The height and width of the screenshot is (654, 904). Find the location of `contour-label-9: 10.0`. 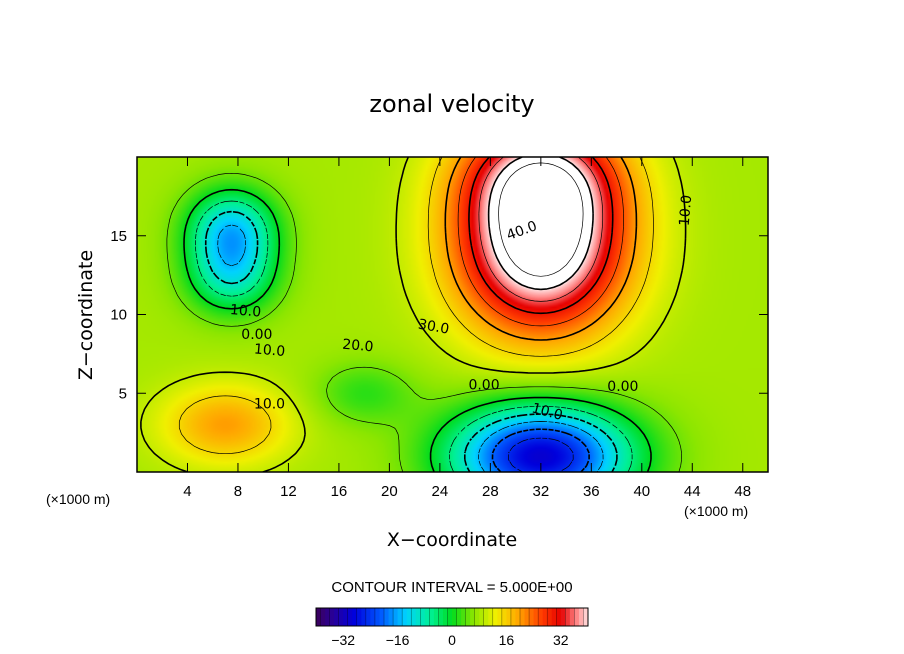

contour-label-9: 10.0 is located at coordinates (547, 412).